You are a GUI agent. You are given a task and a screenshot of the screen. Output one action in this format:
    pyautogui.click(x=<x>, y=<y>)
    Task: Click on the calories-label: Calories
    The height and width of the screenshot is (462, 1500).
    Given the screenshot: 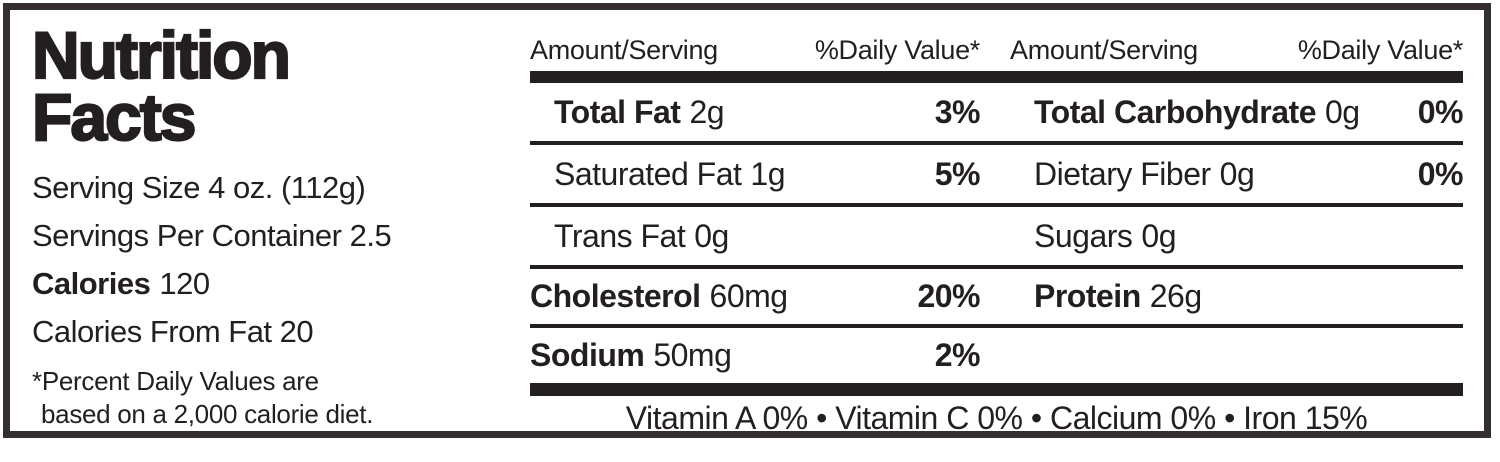 What is the action you would take?
    pyautogui.click(x=91, y=283)
    